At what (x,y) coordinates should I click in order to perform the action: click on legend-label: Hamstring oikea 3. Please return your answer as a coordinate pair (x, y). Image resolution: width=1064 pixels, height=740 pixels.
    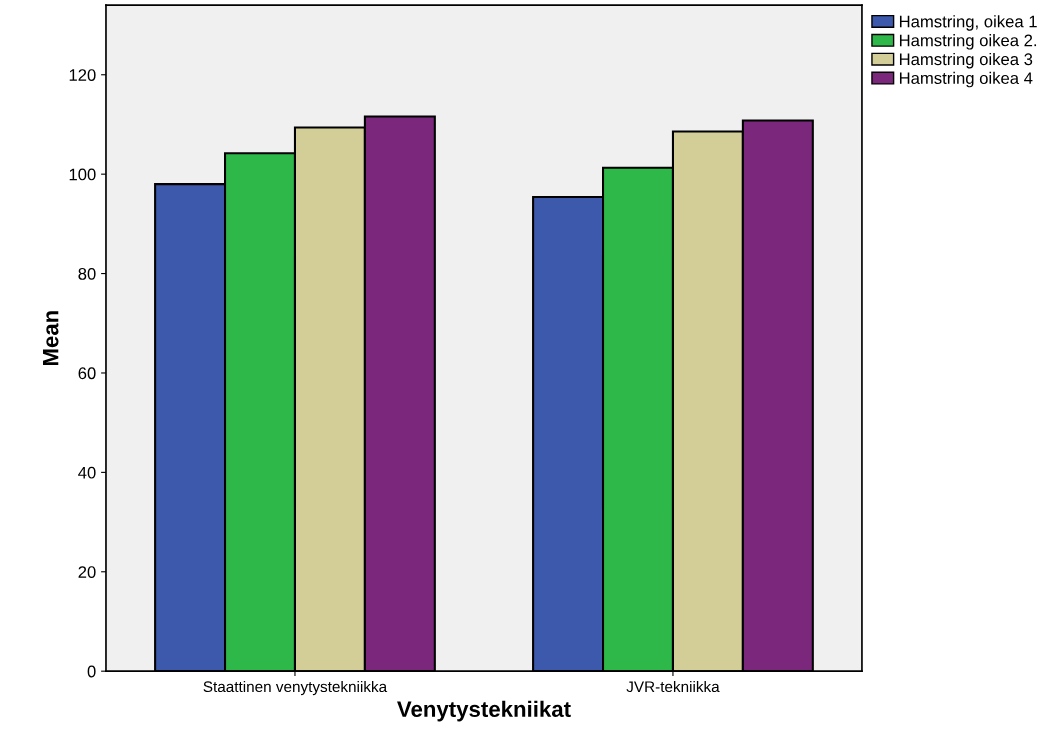
    Looking at the image, I should click on (966, 60).